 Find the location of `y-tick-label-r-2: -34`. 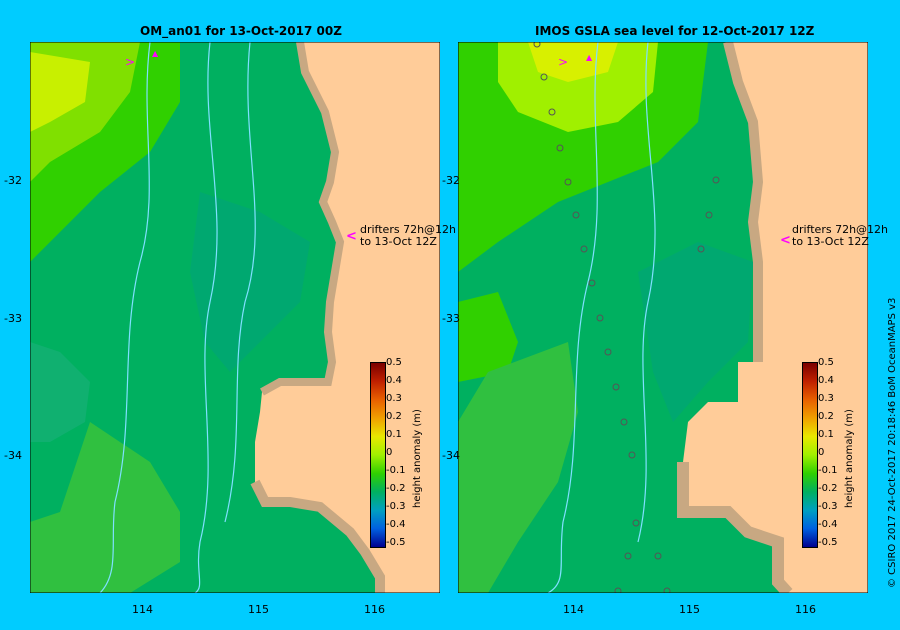

y-tick-label-r-2: -34 is located at coordinates (451, 455).